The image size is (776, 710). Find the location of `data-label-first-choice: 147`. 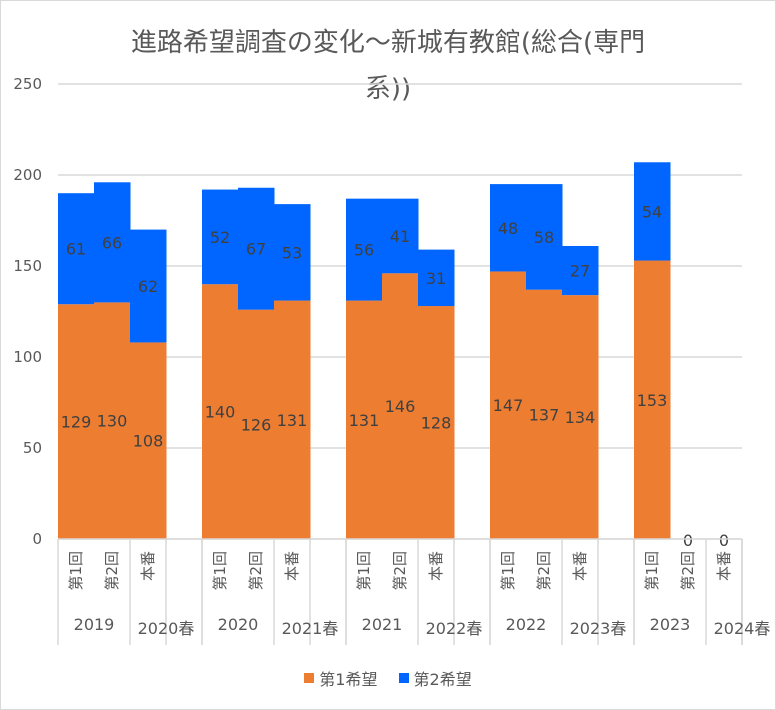

data-label-first-choice: 147 is located at coordinates (508, 405).